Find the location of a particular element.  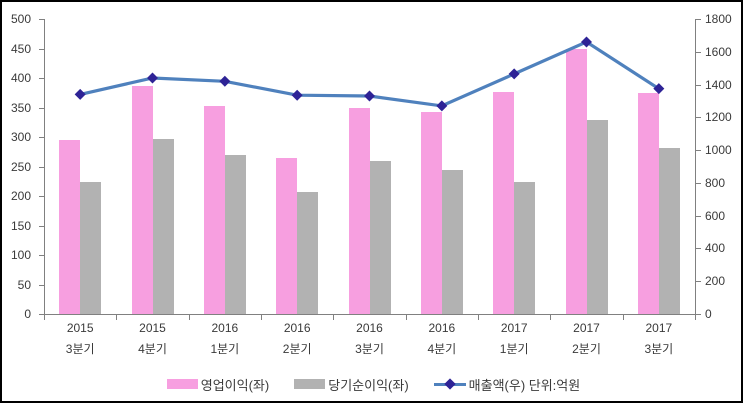

legend-line-swatch-revenue is located at coordinates (449, 384).